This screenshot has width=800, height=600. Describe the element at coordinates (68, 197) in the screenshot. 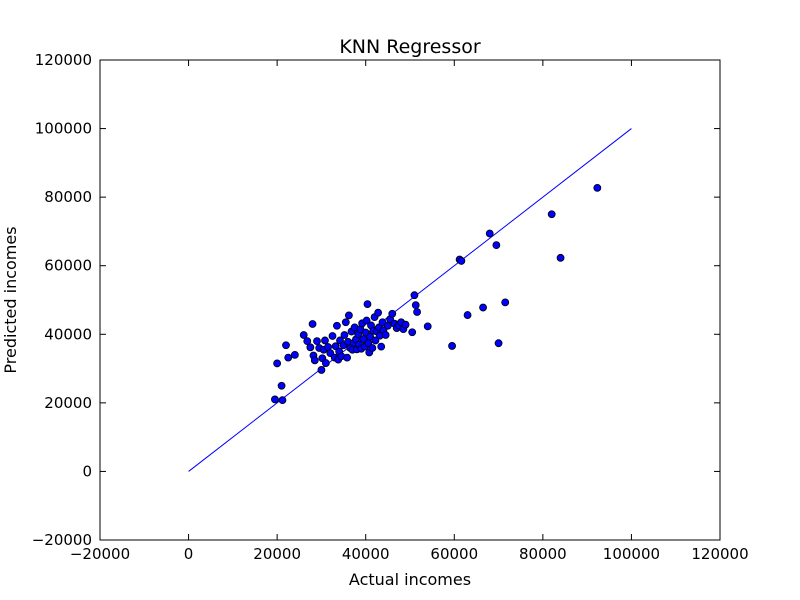

I see `y-tick-label: 80000` at that location.